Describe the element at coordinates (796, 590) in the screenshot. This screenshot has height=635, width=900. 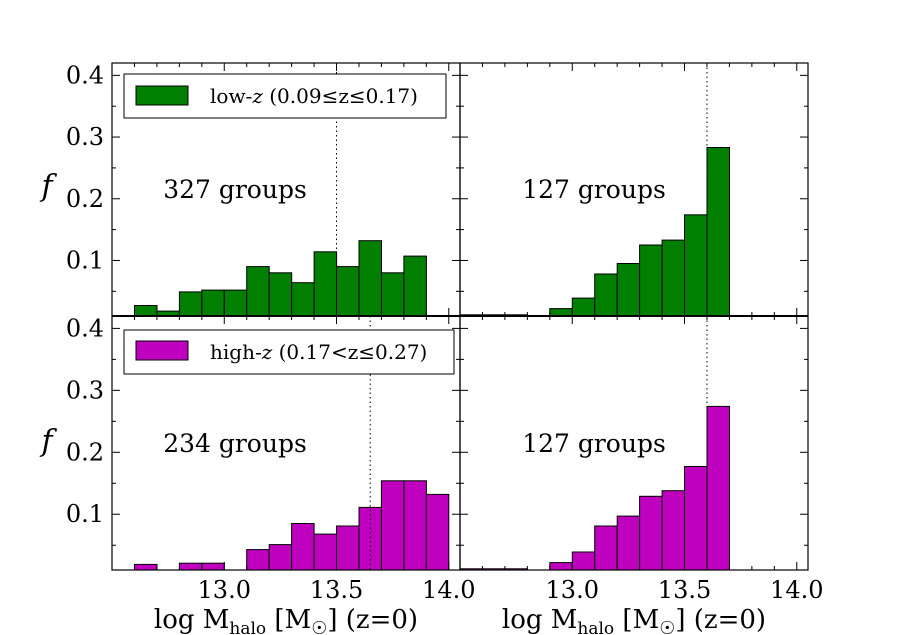
I see `xtick-label-bottom-right-2: 14.0` at that location.